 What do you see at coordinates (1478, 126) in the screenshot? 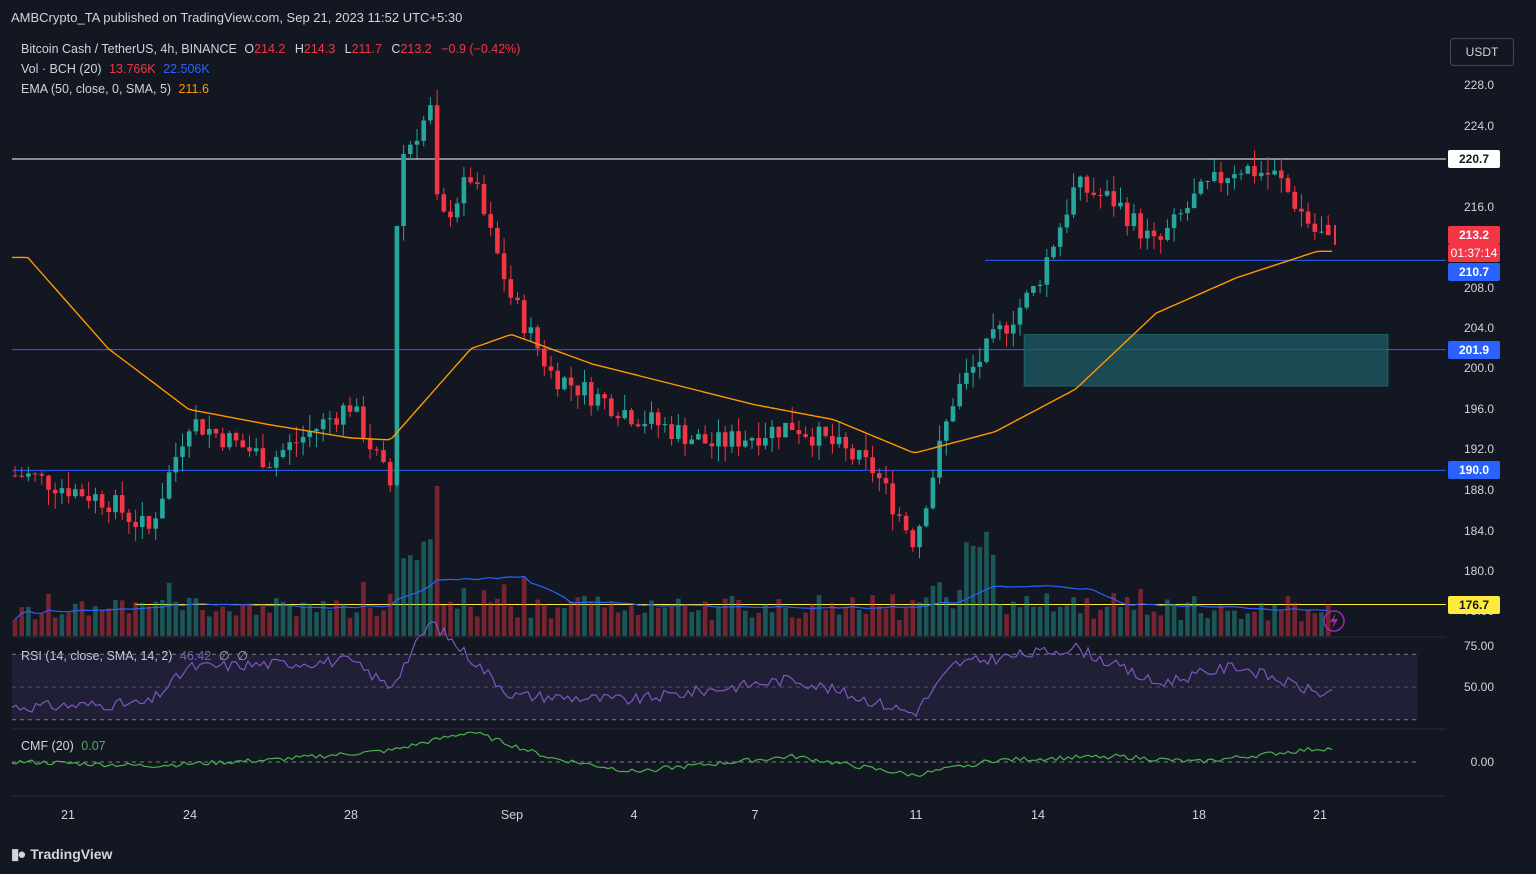
I see `price-axis-label: 224.0` at bounding box center [1478, 126].